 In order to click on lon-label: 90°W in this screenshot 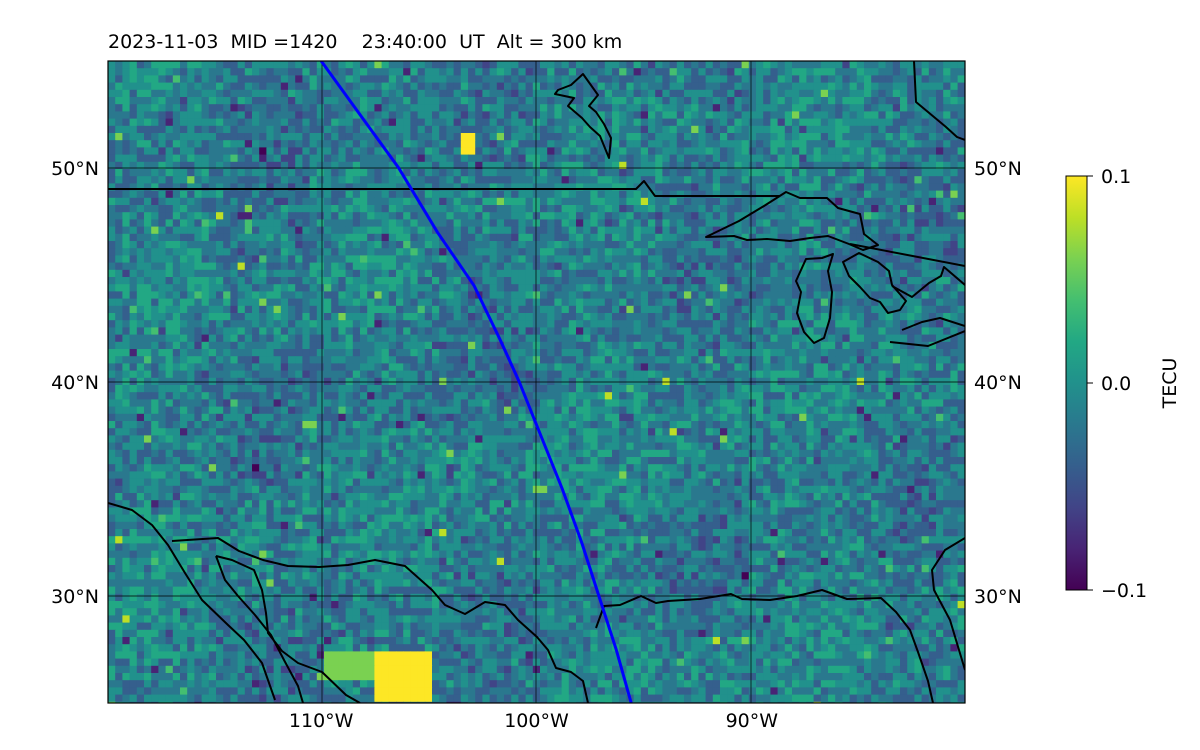, I will do `click(752, 721)`.